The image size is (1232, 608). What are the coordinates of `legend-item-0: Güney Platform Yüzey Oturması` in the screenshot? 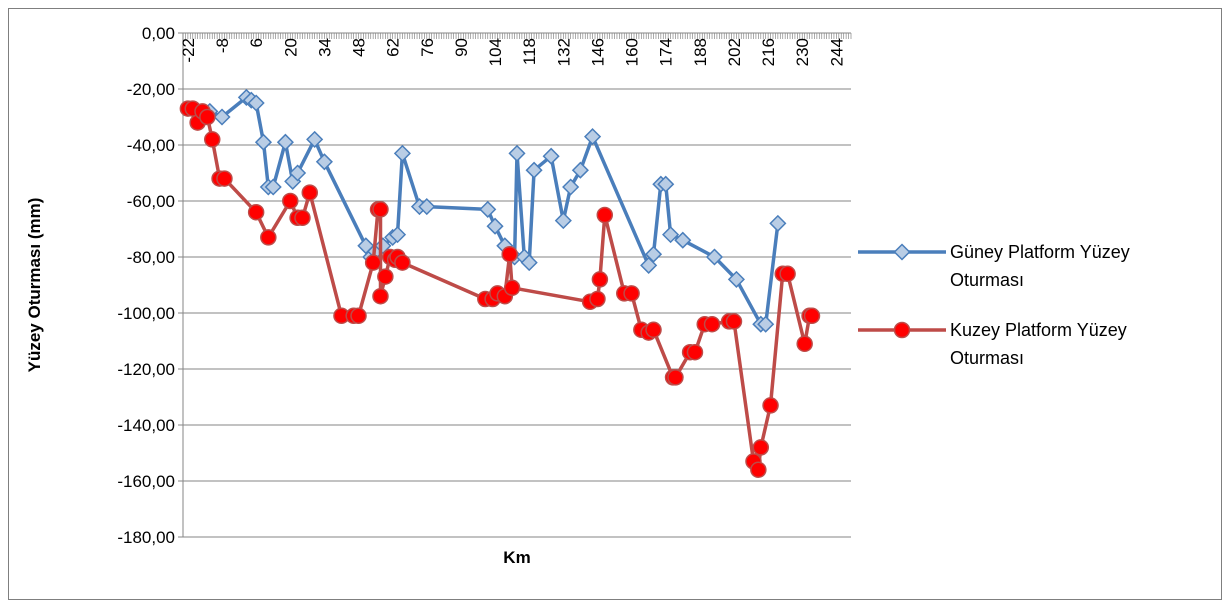 It's located at (994, 266).